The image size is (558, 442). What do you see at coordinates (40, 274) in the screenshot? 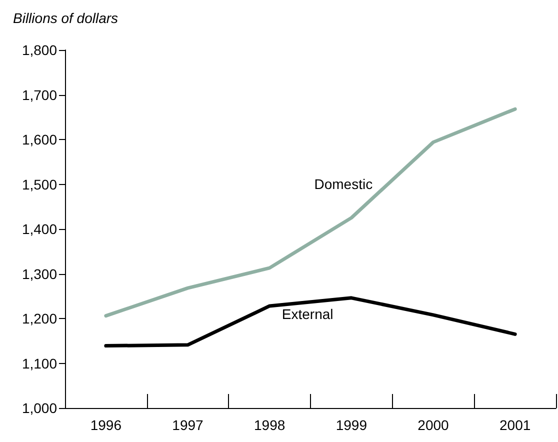
I see `y-tick-label: 1,300` at bounding box center [40, 274].